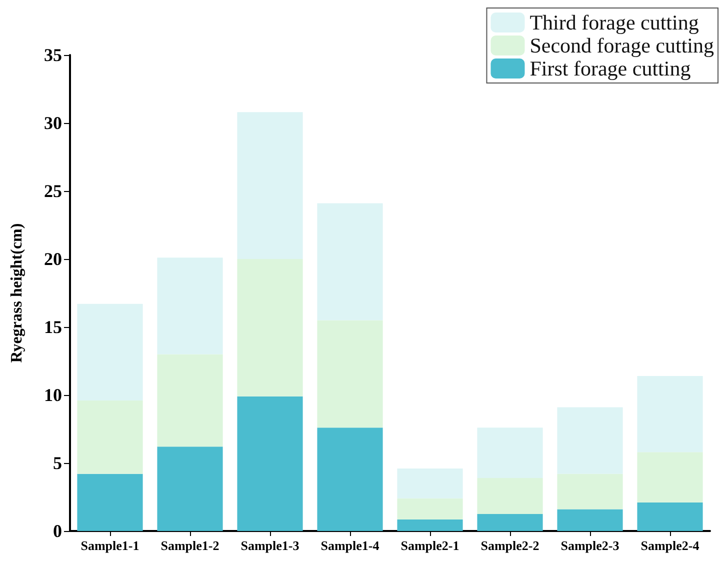  Describe the element at coordinates (270, 545) in the screenshot. I see `x-tick-label: Sample1-3` at that location.